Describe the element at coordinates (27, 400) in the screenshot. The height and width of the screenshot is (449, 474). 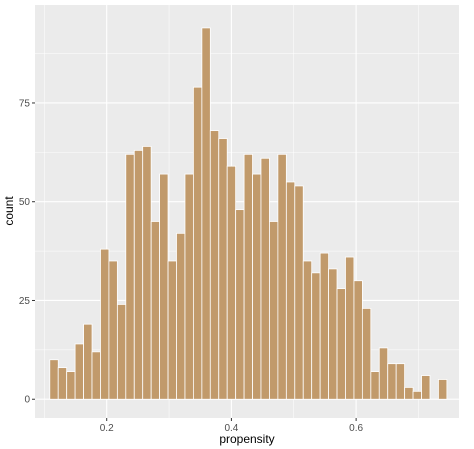
I see `y-tick-label: 0` at that location.